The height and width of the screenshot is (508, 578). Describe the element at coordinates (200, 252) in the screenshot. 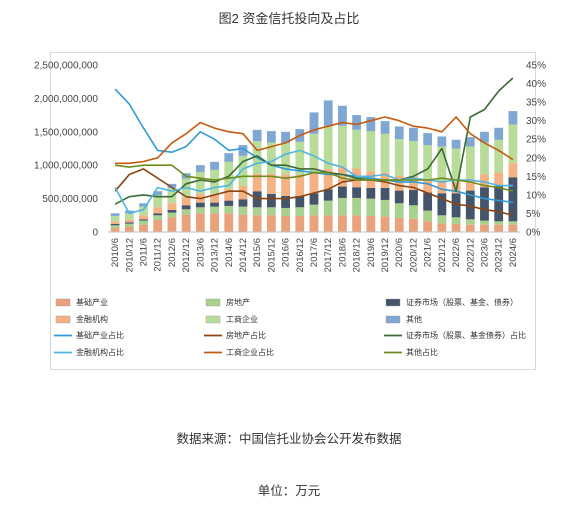

I see `x-tick-label: 2013/6` at that location.